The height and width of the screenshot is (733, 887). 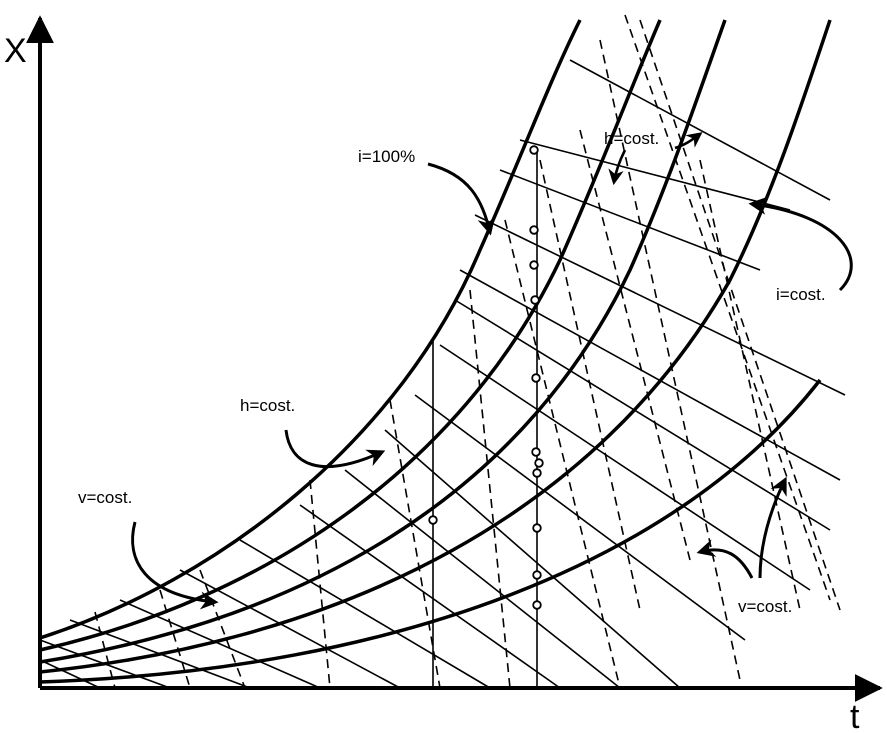 I want to click on arrow-v-cost-right-left, so click(x=725, y=559).